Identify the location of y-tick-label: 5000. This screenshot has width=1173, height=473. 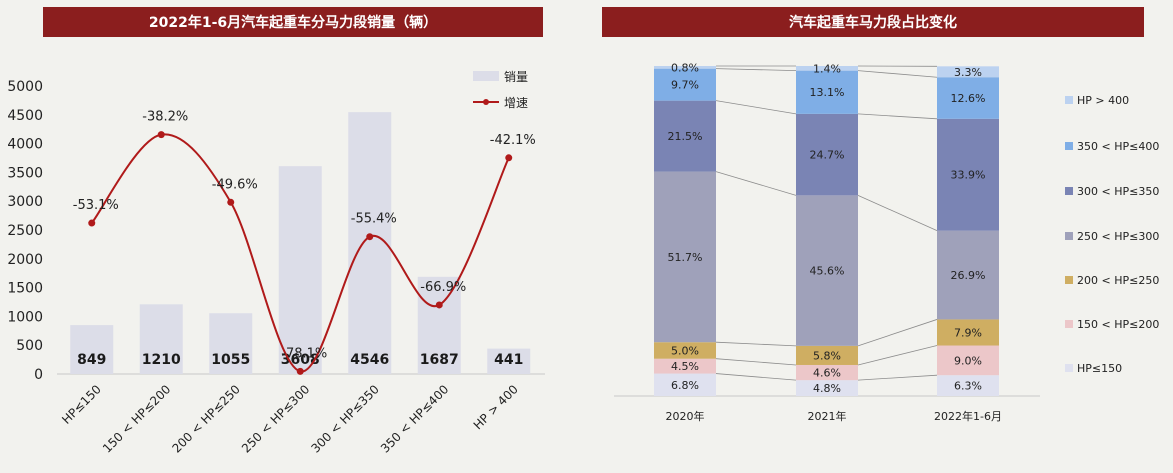
(25, 87).